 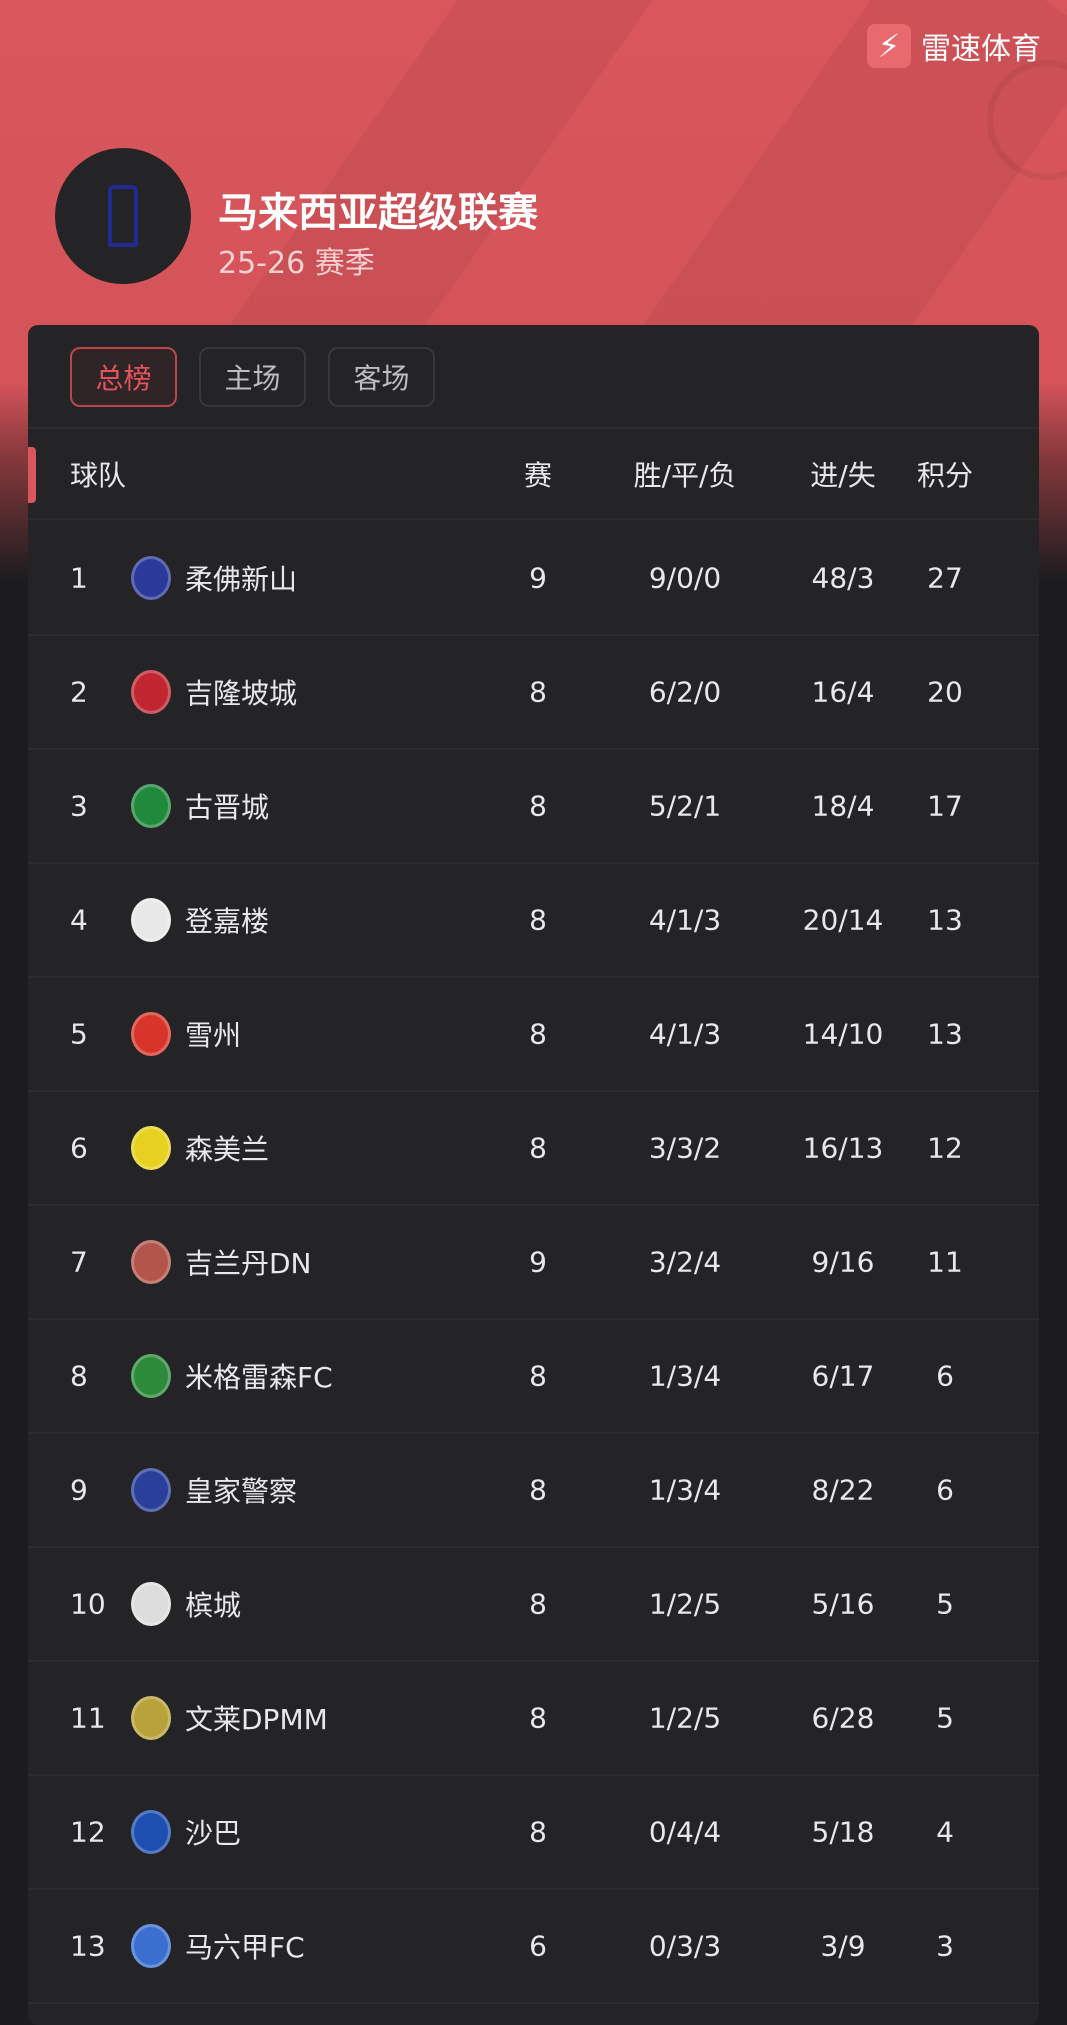 I want to click on tab-home: 主场, so click(x=252, y=377).